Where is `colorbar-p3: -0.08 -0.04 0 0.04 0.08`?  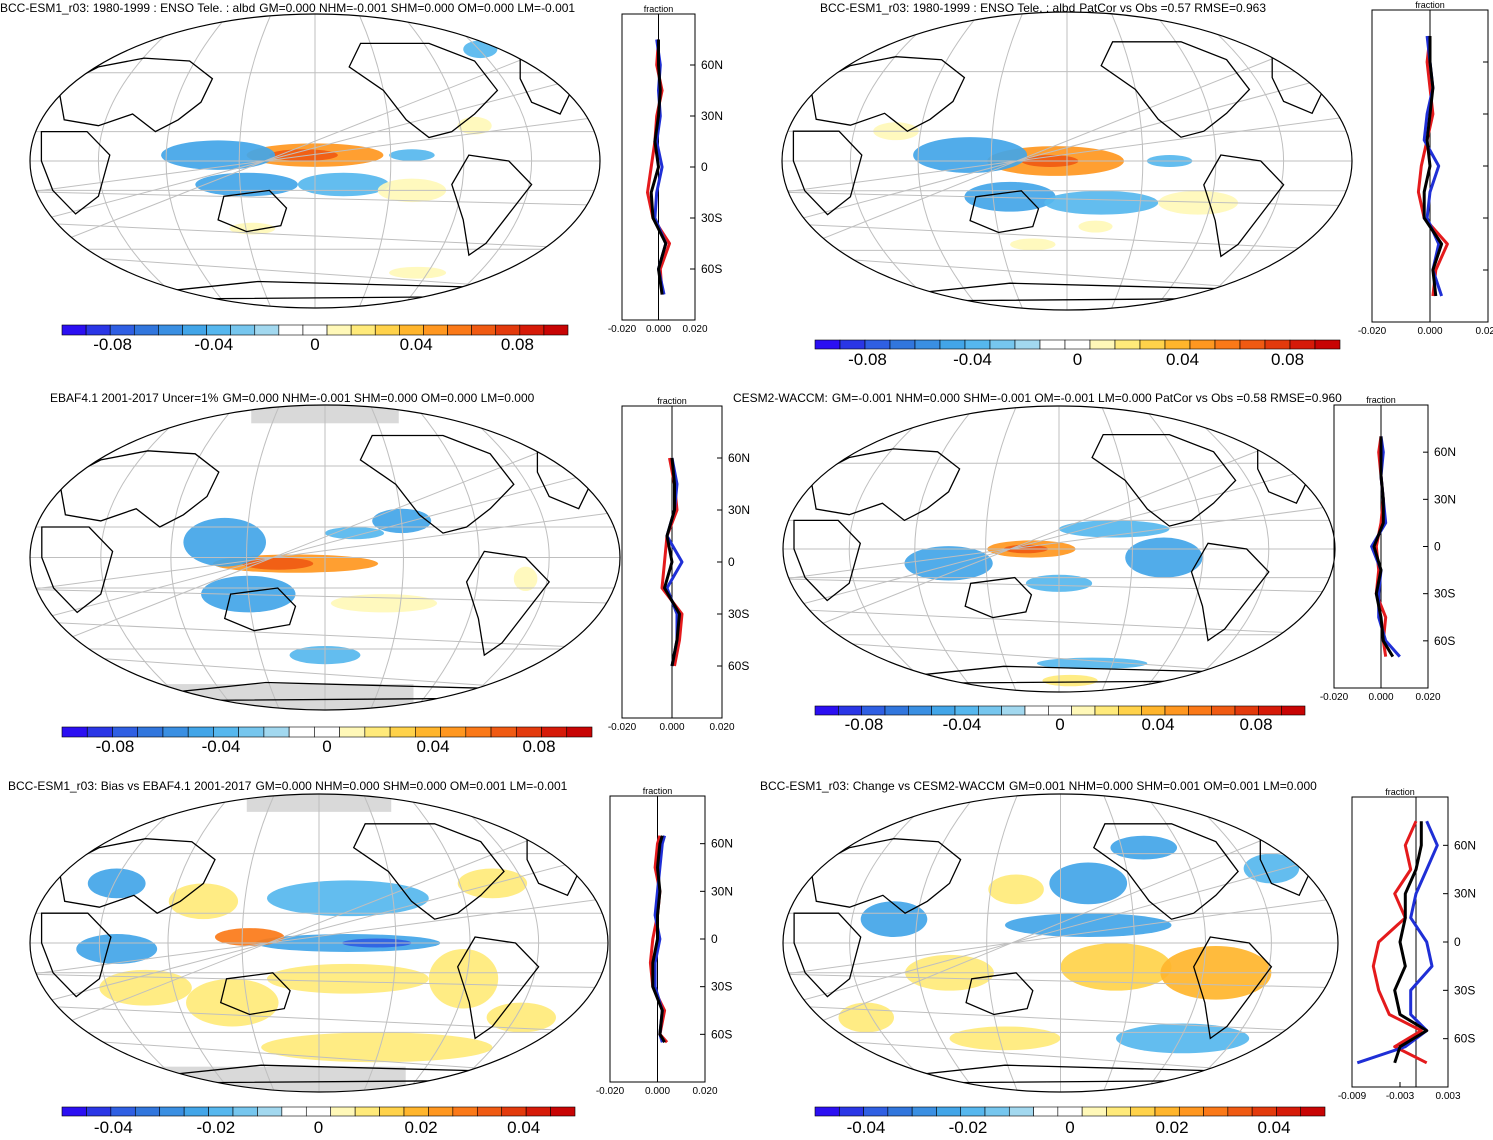 colorbar-p3: -0.08 -0.04 0 0.04 0.08 is located at coordinates (327, 741).